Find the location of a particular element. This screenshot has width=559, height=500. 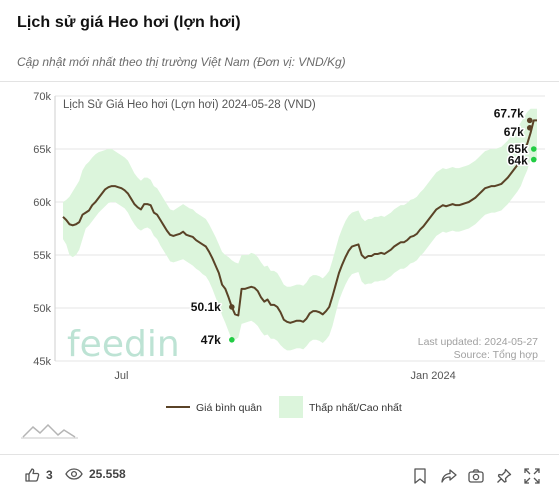

watermark-text: feedin is located at coordinates (123, 344).